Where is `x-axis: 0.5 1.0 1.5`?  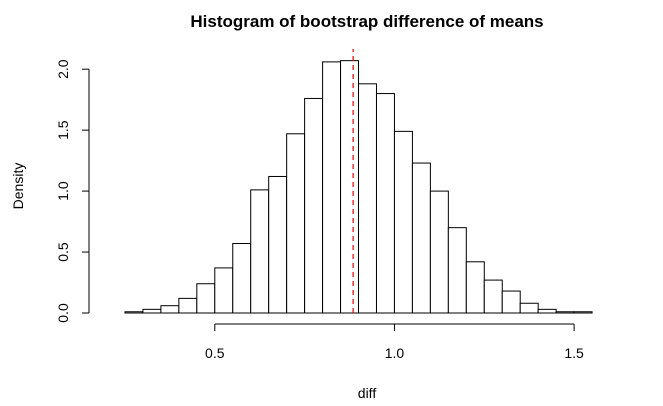
x-axis: 0.5 1.0 1.5 is located at coordinates (394, 342).